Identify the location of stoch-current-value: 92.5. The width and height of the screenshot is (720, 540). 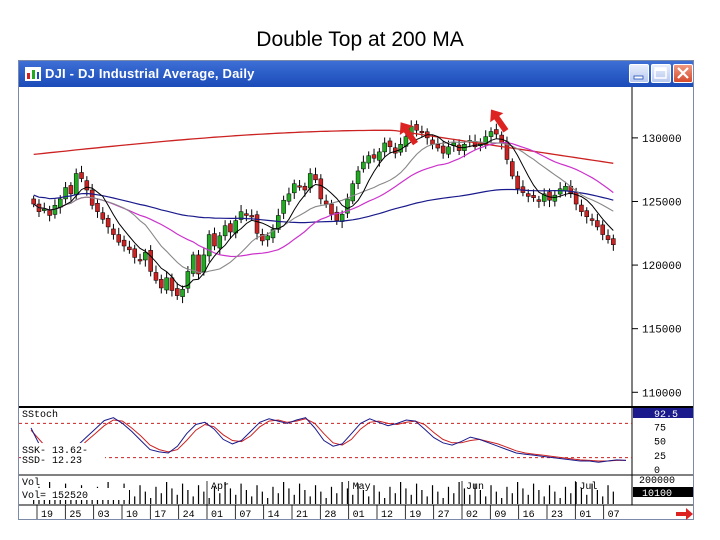
(666, 415).